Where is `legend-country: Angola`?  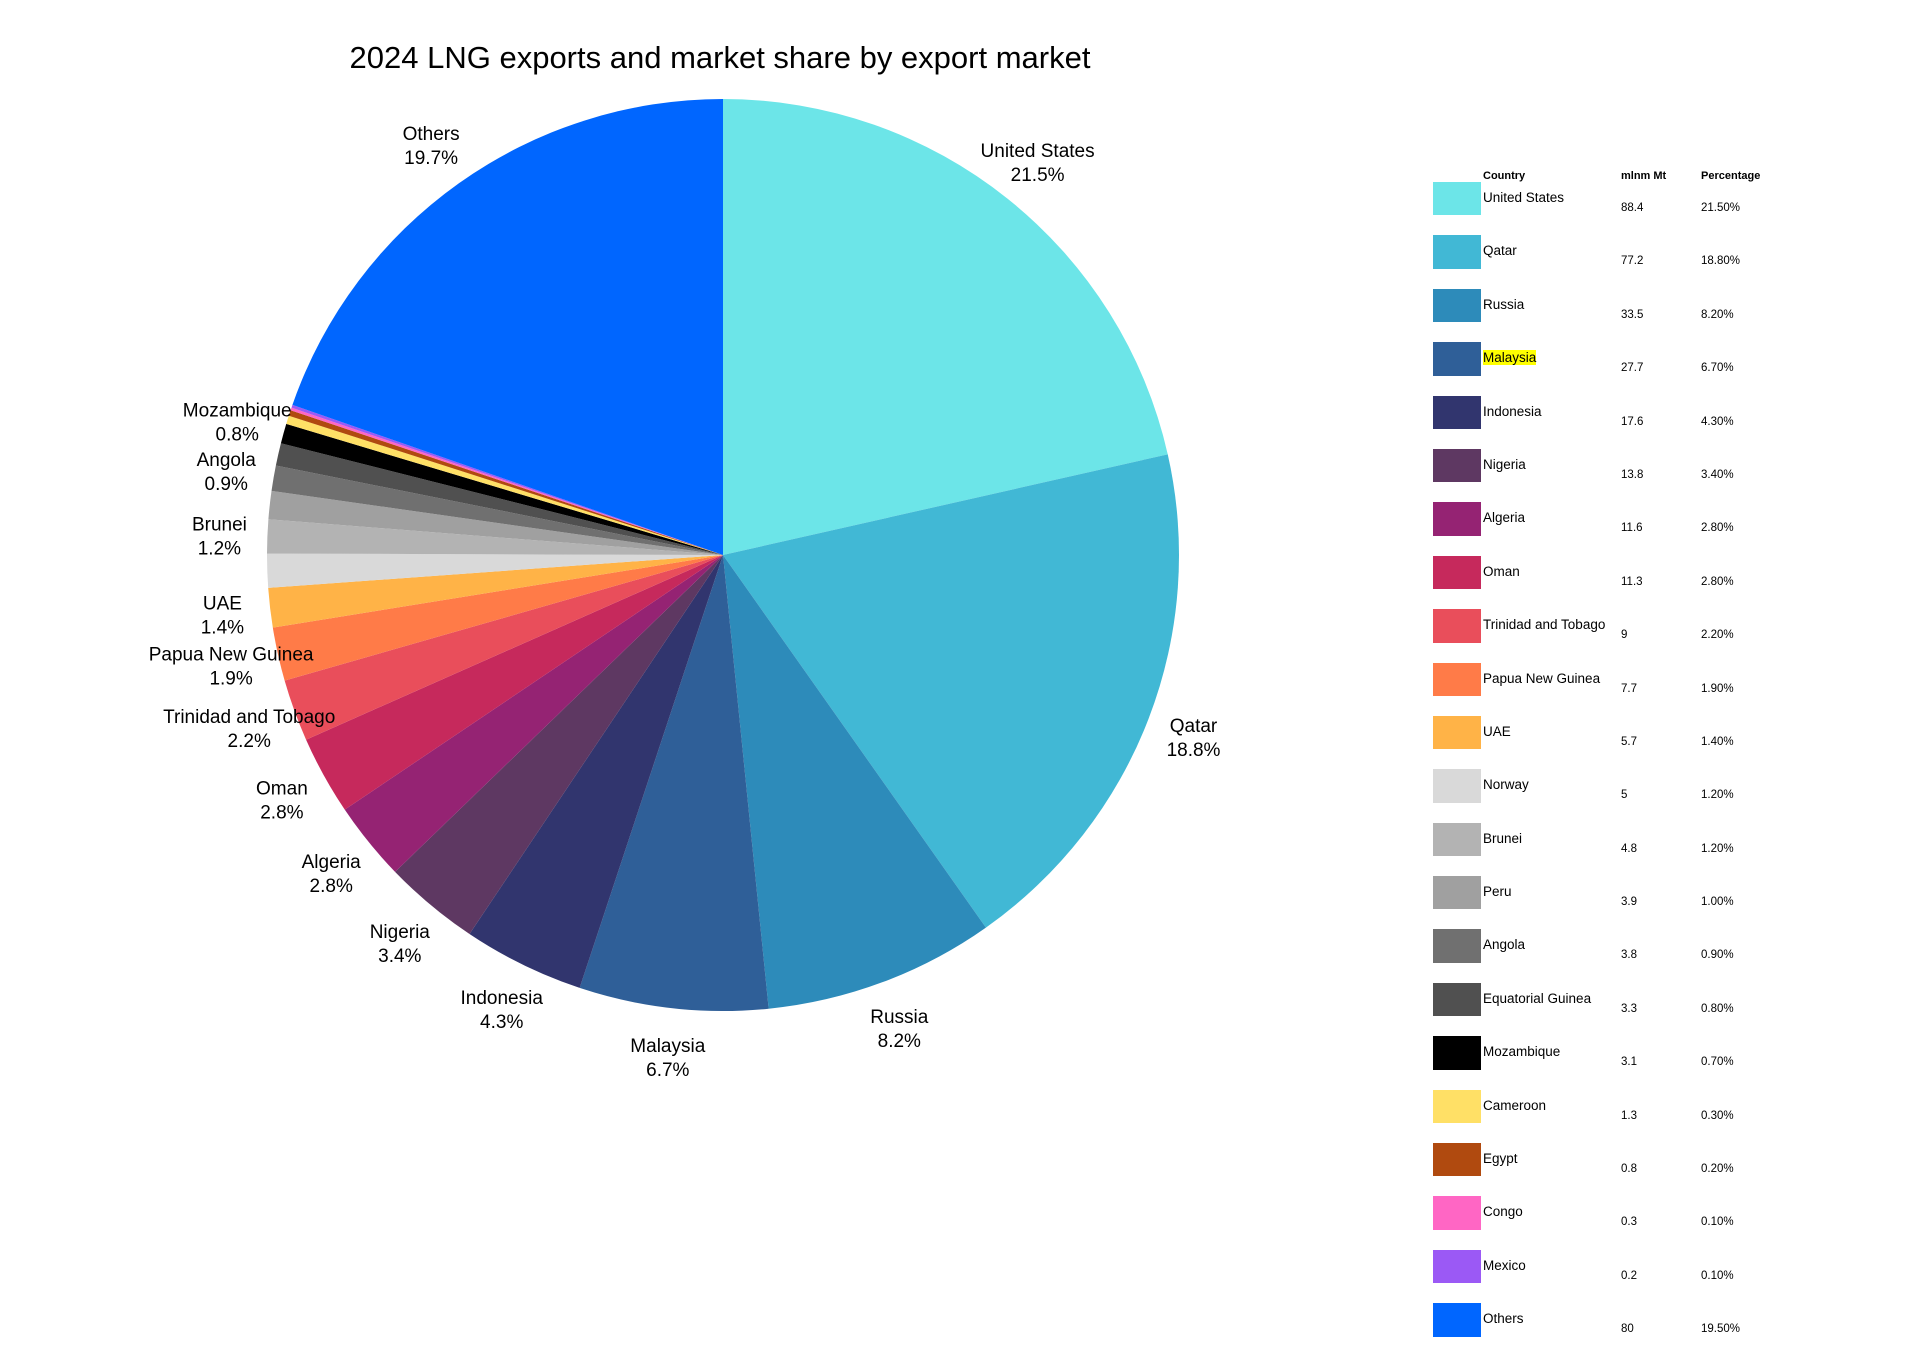
legend-country: Angola is located at coordinates (1551, 955).